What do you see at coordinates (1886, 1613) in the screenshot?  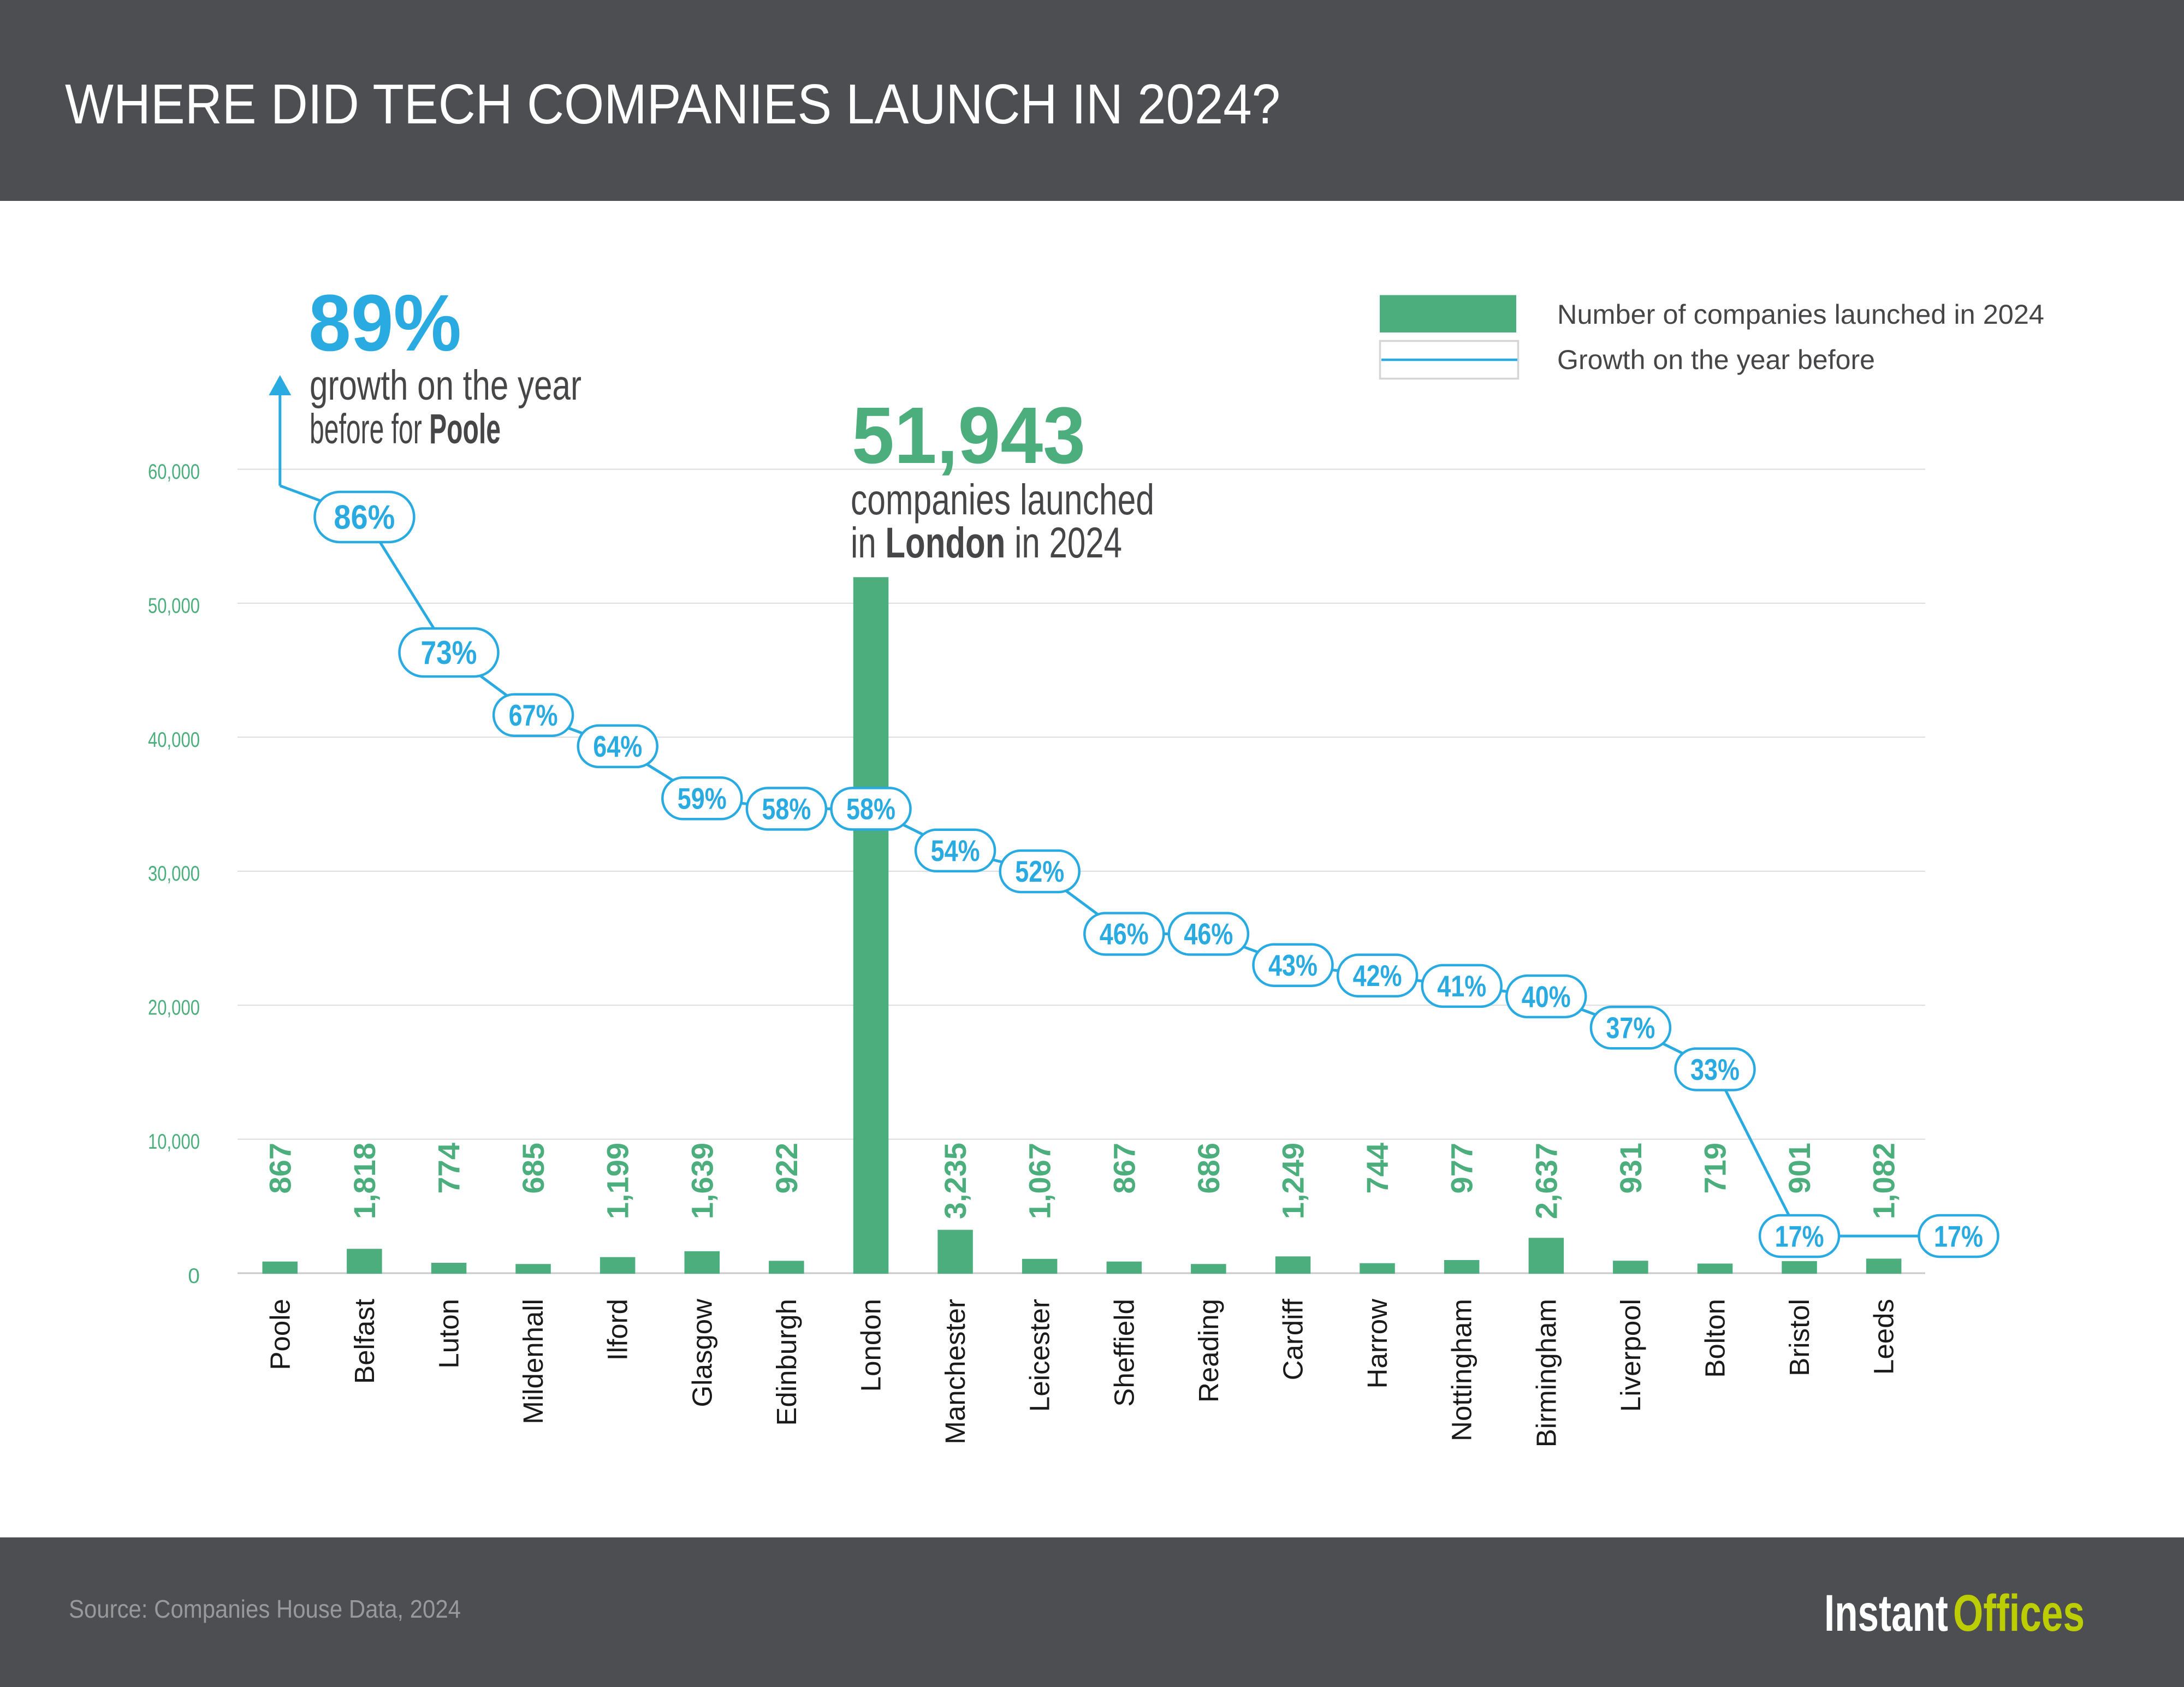 I see `svg-text: Instant` at bounding box center [1886, 1613].